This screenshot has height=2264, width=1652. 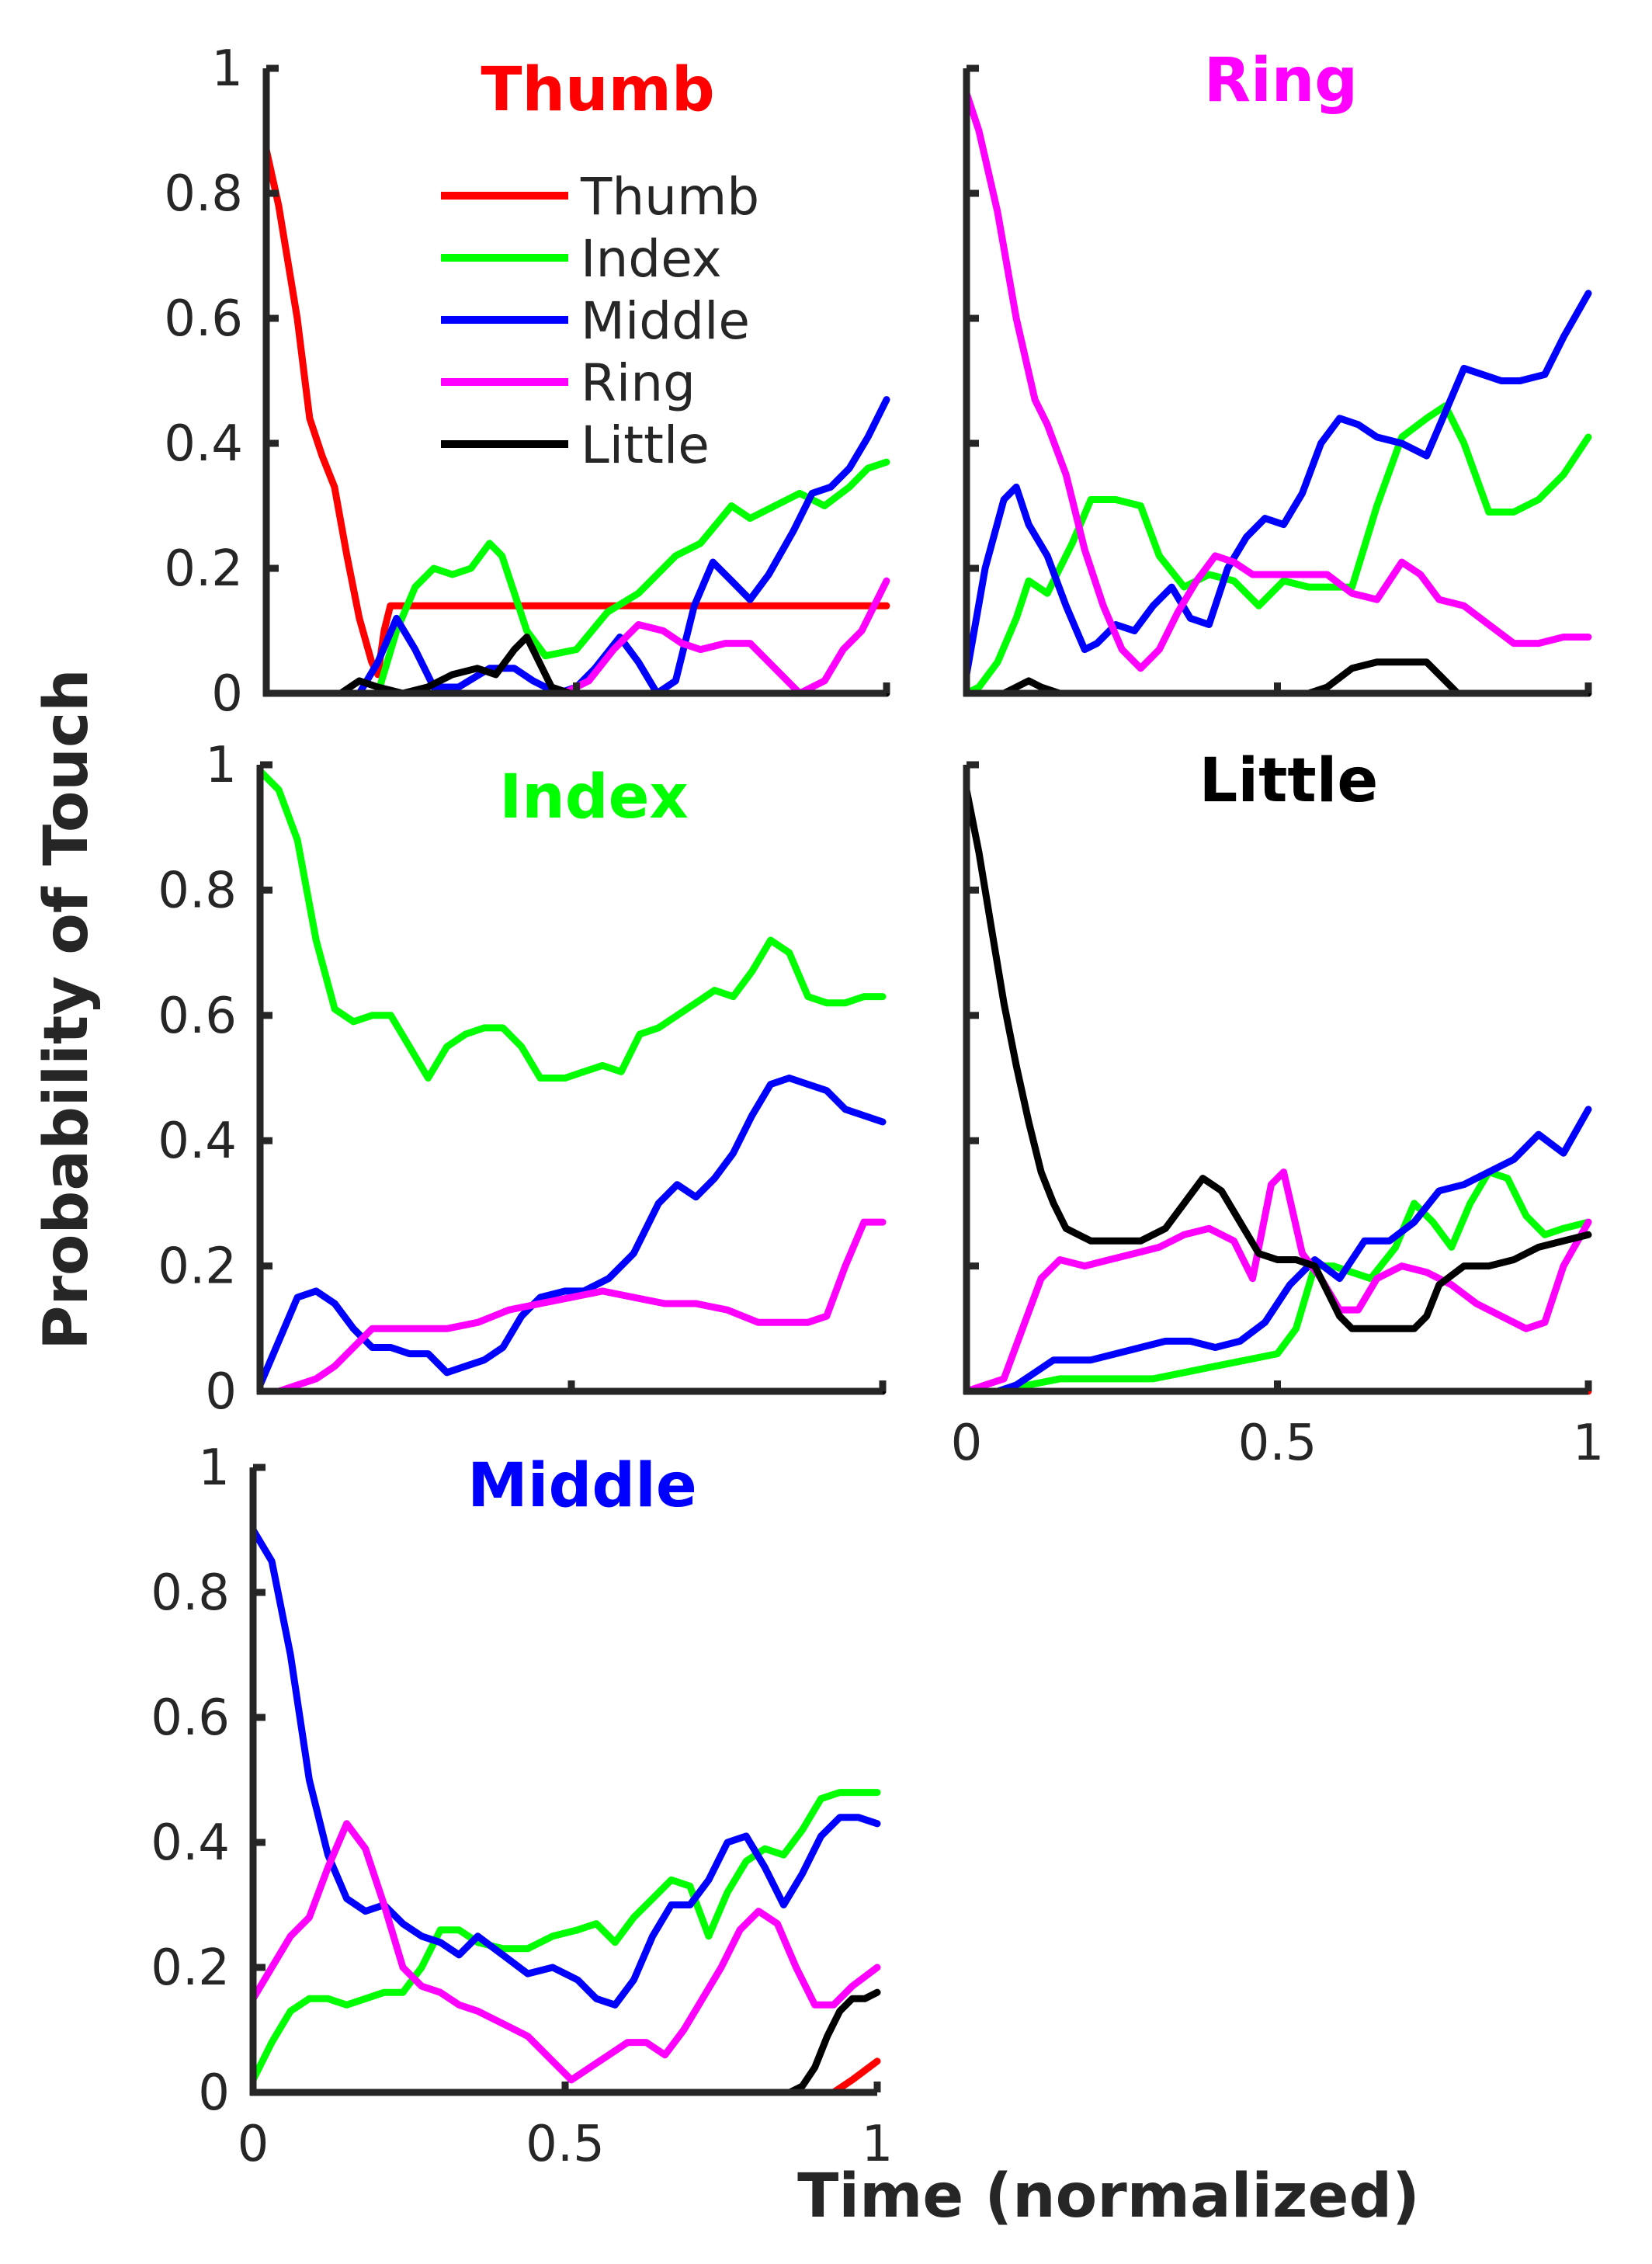 I want to click on ring-series-little, so click(x=1277, y=677).